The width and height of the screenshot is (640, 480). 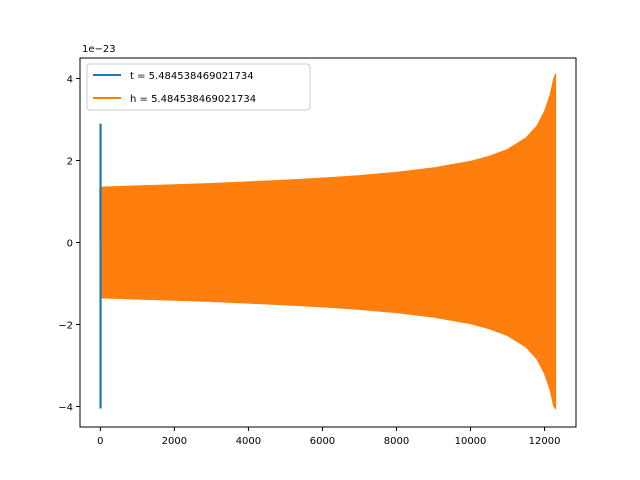 What do you see at coordinates (174, 441) in the screenshot?
I see `x-tick-label: 2000` at bounding box center [174, 441].